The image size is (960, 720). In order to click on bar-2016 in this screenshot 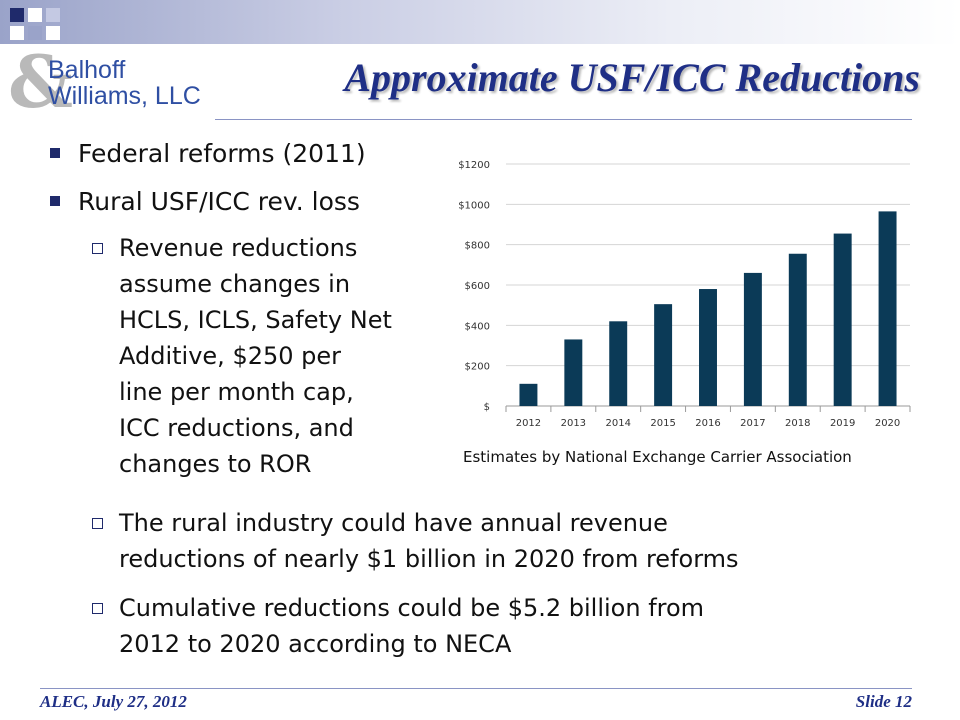, I will do `click(708, 347)`.